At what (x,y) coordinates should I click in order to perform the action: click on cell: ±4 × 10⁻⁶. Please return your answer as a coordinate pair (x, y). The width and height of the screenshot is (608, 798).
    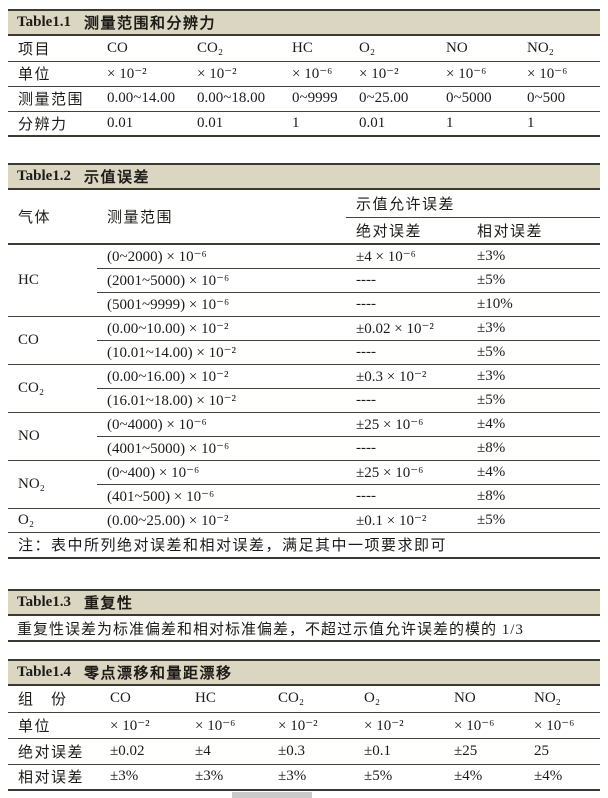
    Looking at the image, I should click on (406, 256).